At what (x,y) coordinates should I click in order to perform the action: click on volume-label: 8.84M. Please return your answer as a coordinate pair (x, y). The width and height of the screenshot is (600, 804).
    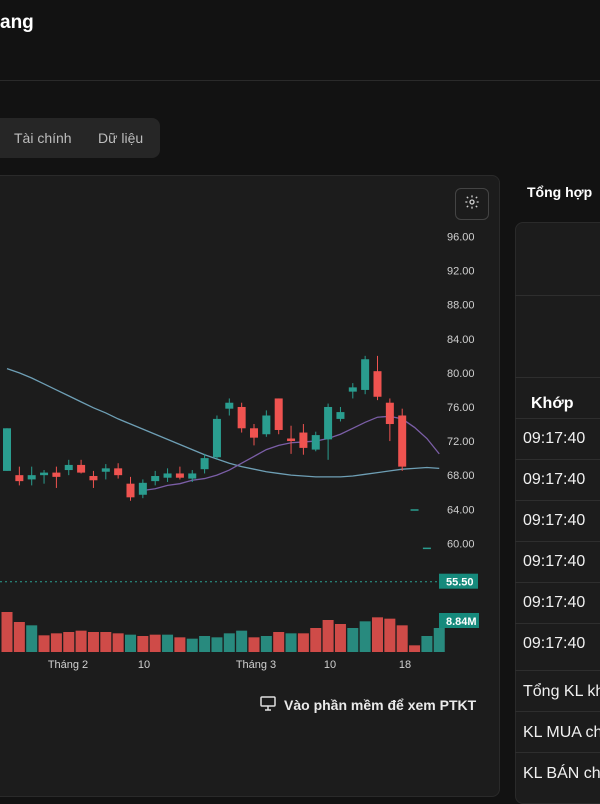
    Looking at the image, I should click on (461, 622).